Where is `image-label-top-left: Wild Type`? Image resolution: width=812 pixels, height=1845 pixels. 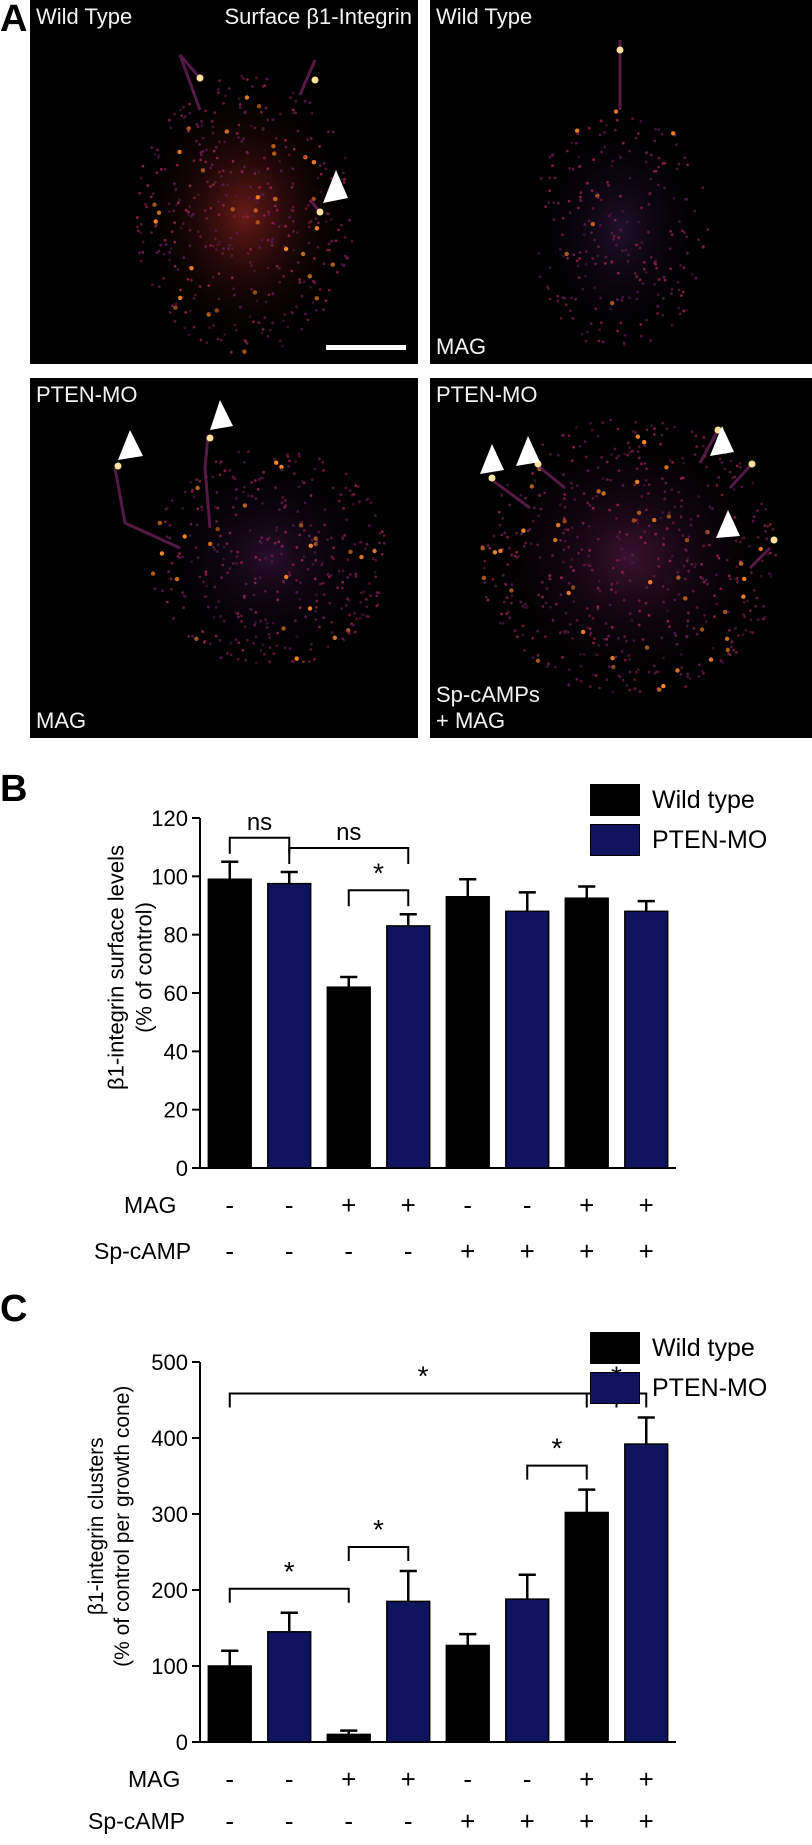
image-label-top-left: Wild Type is located at coordinates (484, 16).